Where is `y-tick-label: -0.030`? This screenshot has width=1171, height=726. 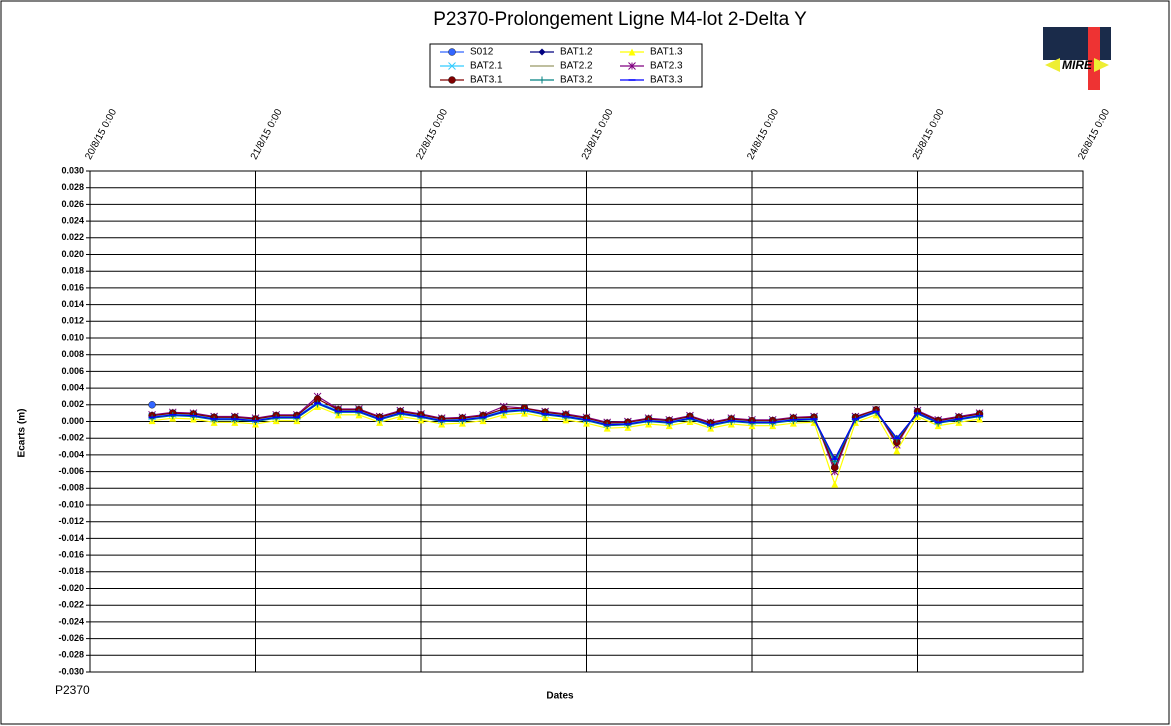
y-tick-label: -0.030 is located at coordinates (71, 671).